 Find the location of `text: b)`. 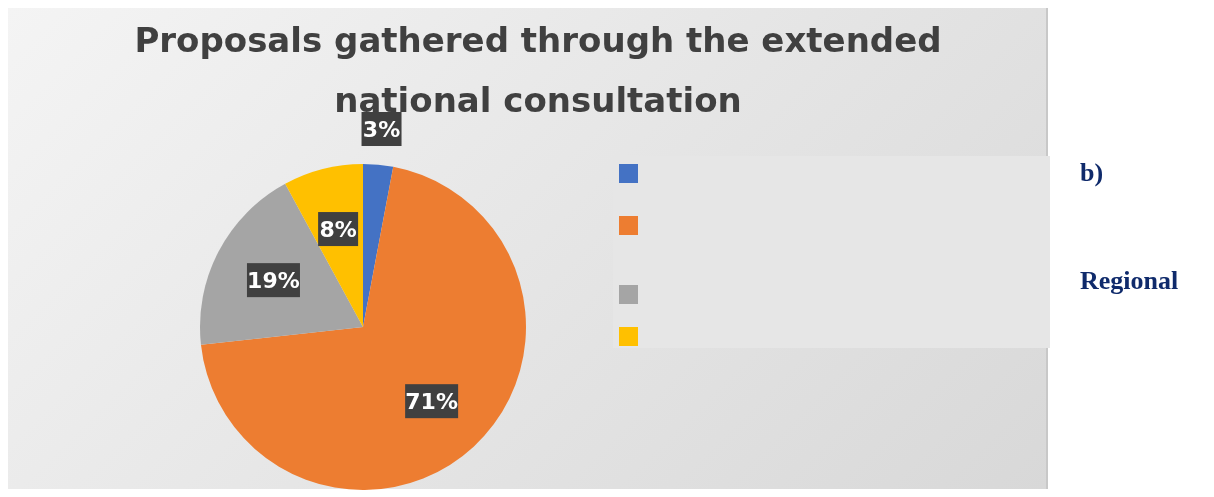

text: b) is located at coordinates (1092, 173).